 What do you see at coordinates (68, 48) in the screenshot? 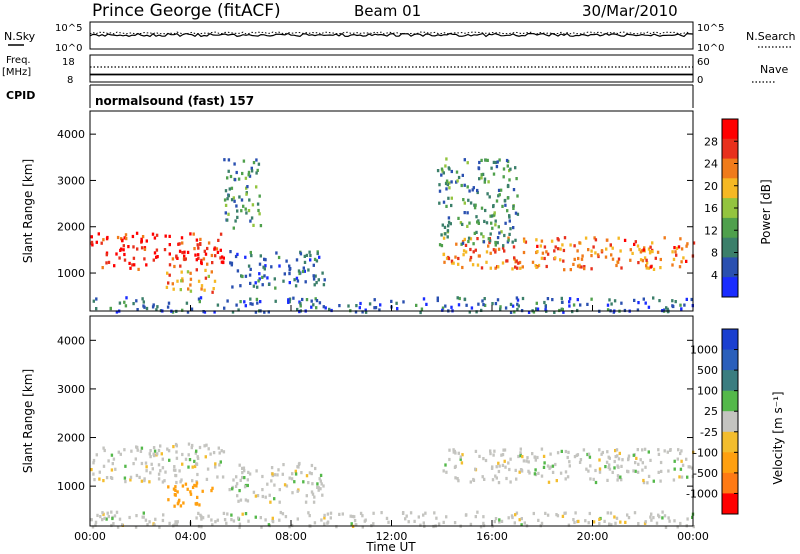
I see `nsky-tick-left-bottom: 10^0` at bounding box center [68, 48].